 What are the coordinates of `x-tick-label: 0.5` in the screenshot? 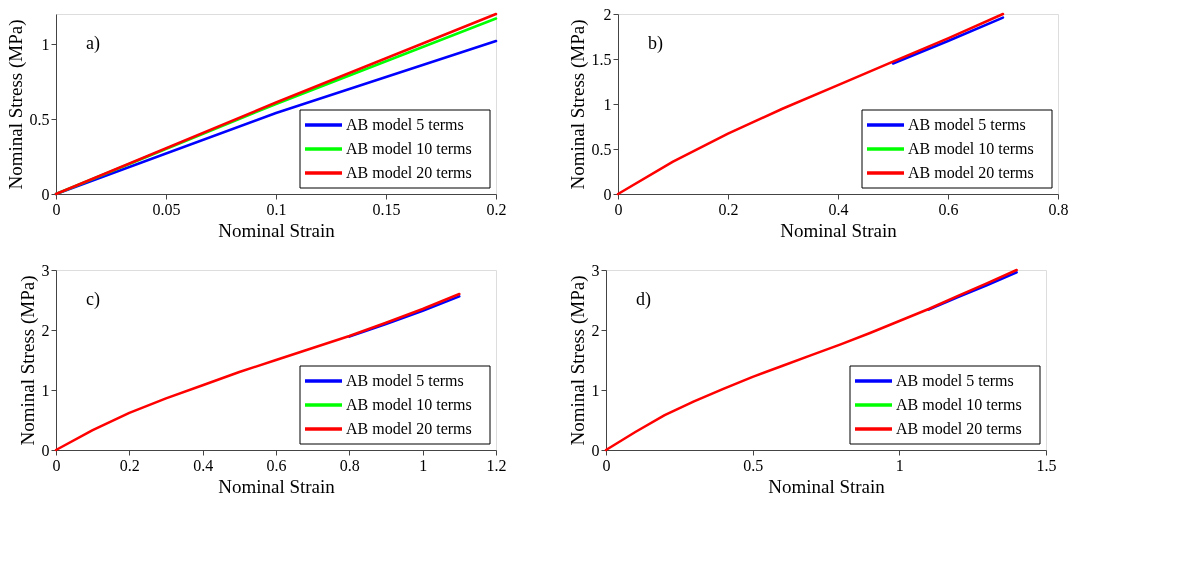 It's located at (753, 465).